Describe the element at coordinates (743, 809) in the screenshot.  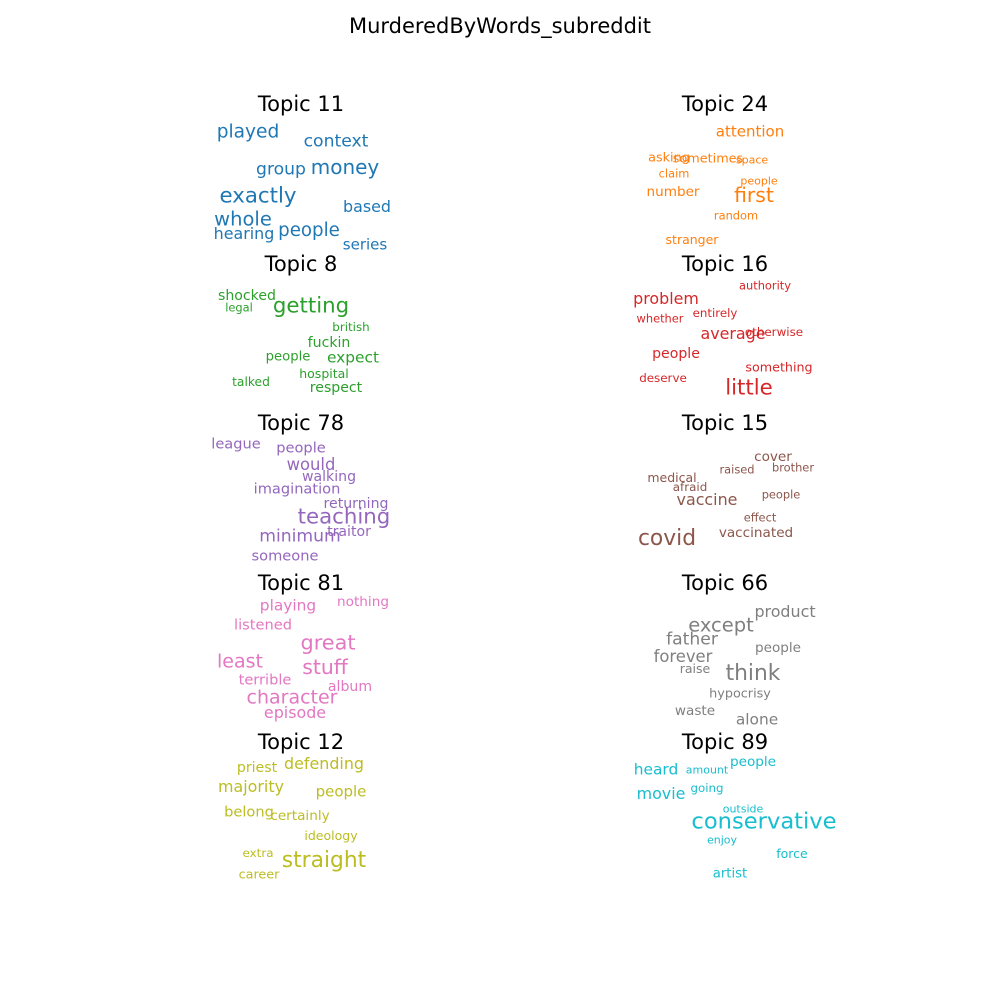
I see `word: outside` at that location.